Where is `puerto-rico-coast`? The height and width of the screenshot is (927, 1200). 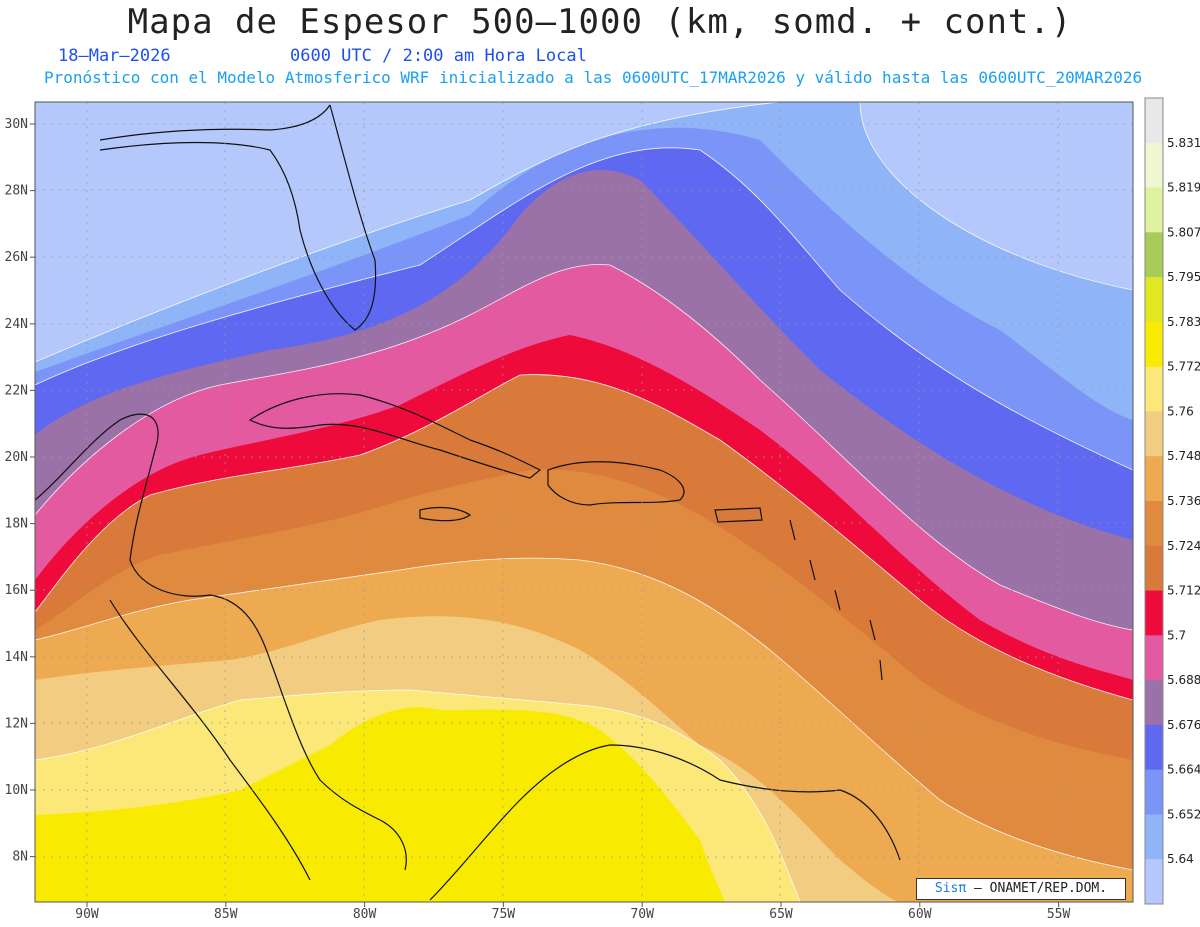 puerto-rico-coast is located at coordinates (738, 515).